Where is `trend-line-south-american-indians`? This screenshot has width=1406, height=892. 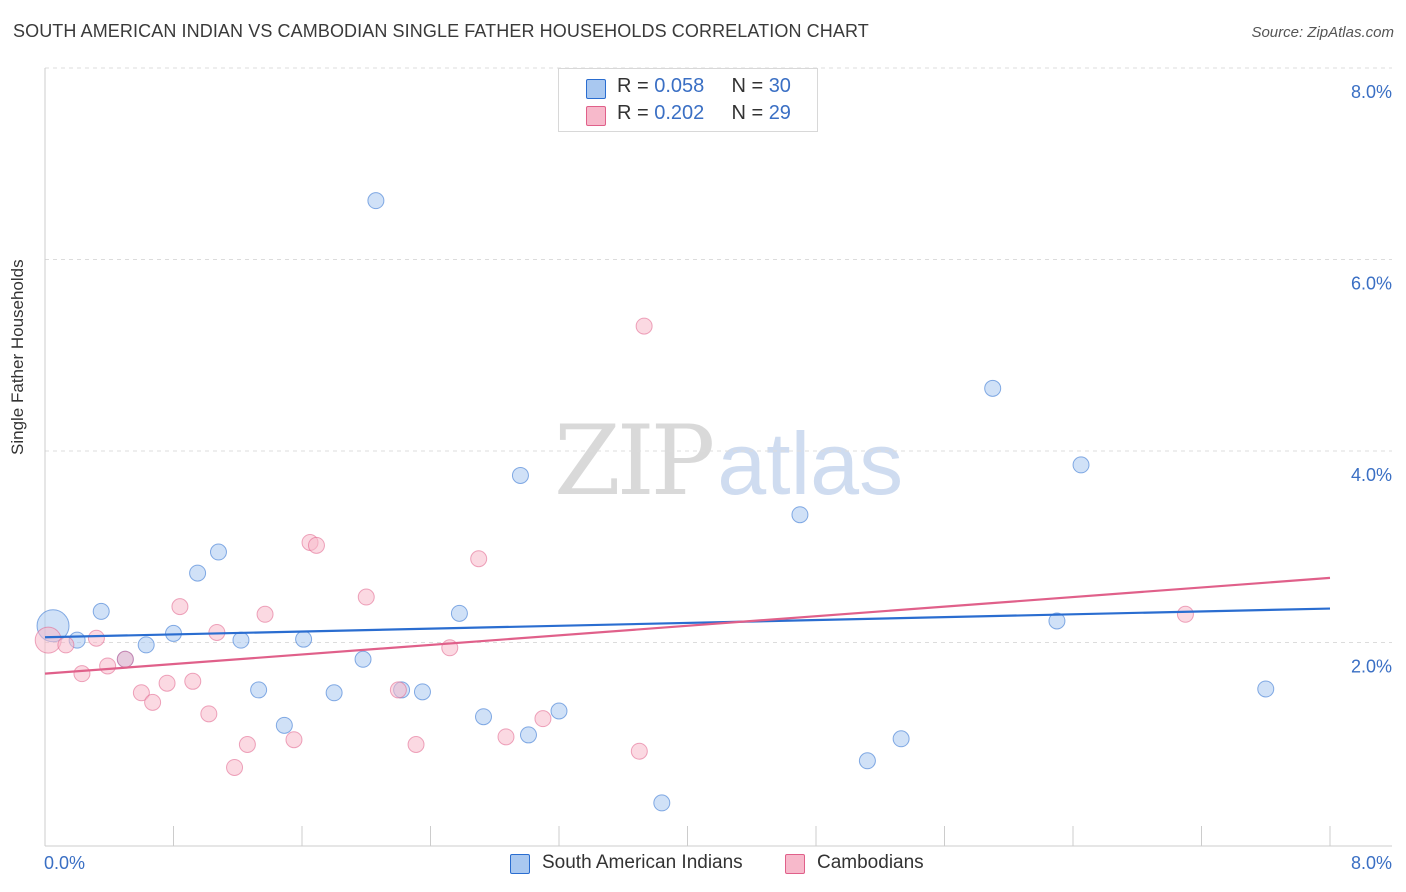
trend-line-south-american-indians is located at coordinates (687, 623).